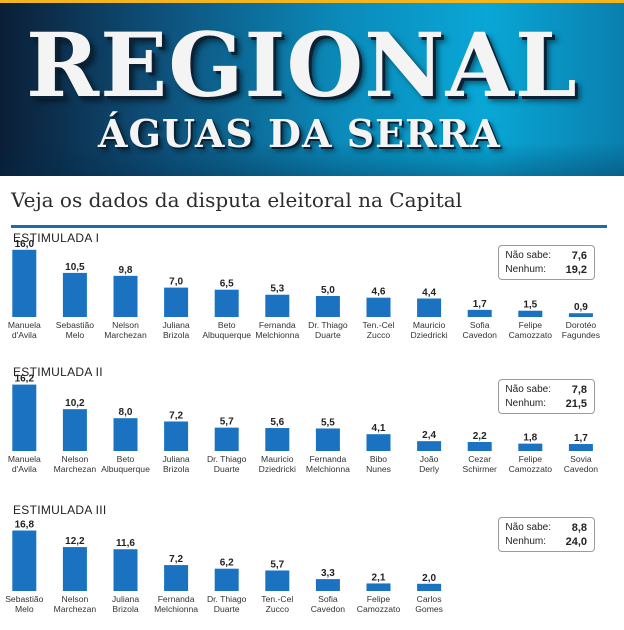 Image resolution: width=624 pixels, height=630 pixels. Describe the element at coordinates (580, 315) in the screenshot. I see `bar-doroteo-fagundes` at that location.